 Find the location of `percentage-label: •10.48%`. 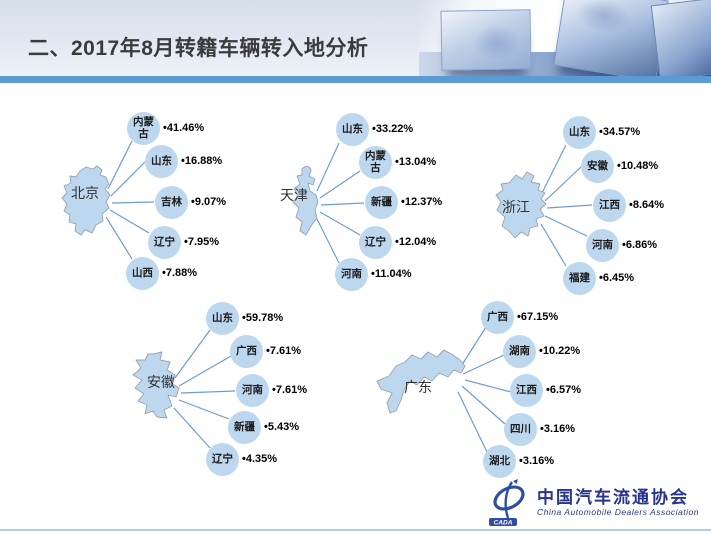

percentage-label: •10.48% is located at coordinates (638, 166).